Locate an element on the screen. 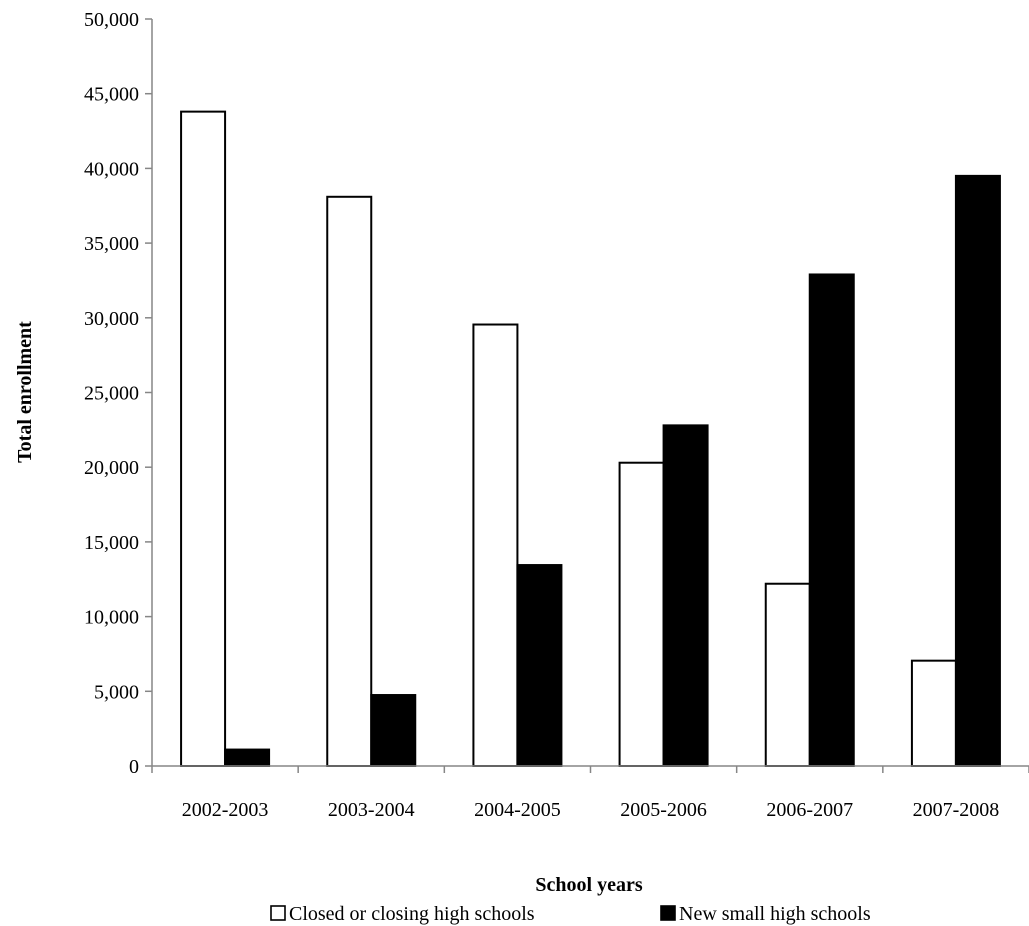 The width and height of the screenshot is (1029, 926). x-tick-label: 2003-2004 is located at coordinates (371, 810).